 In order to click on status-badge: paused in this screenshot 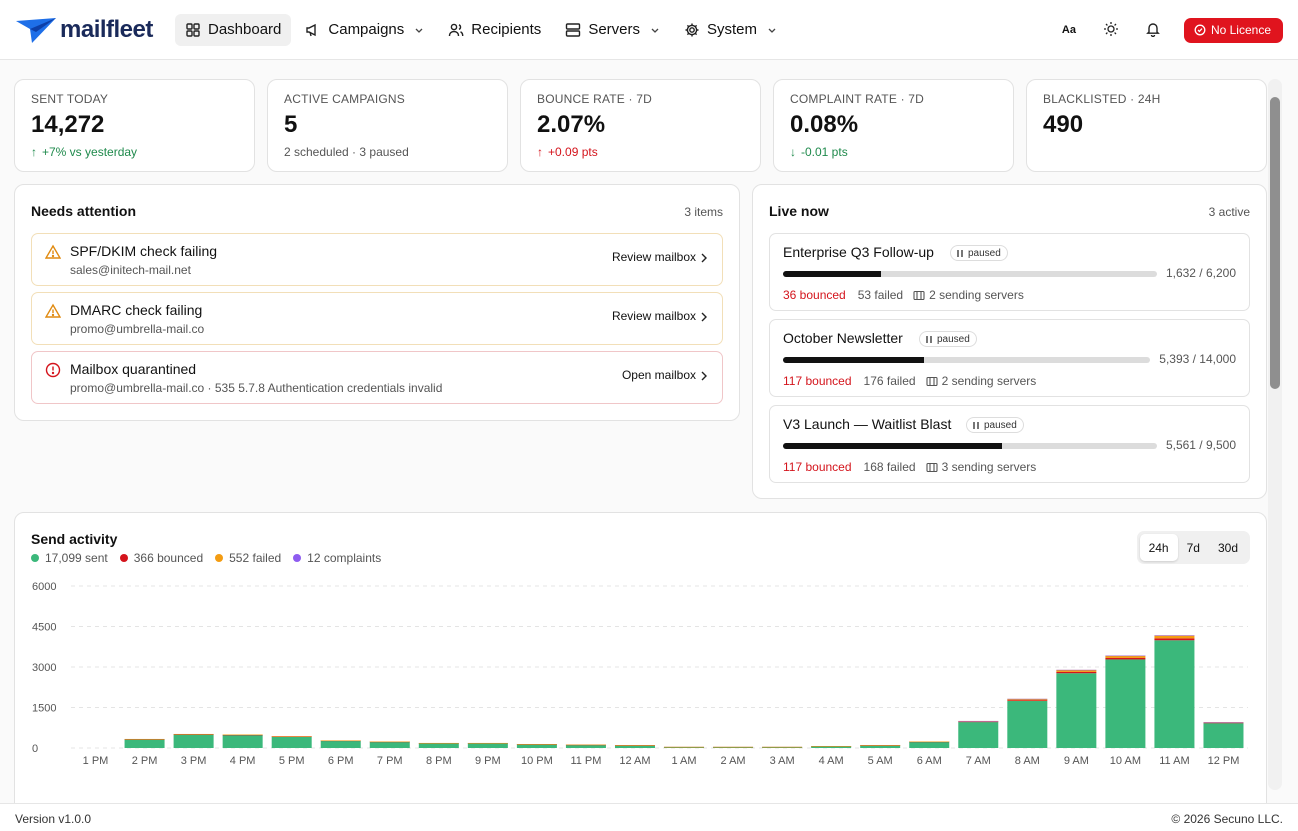, I will do `click(995, 425)`.